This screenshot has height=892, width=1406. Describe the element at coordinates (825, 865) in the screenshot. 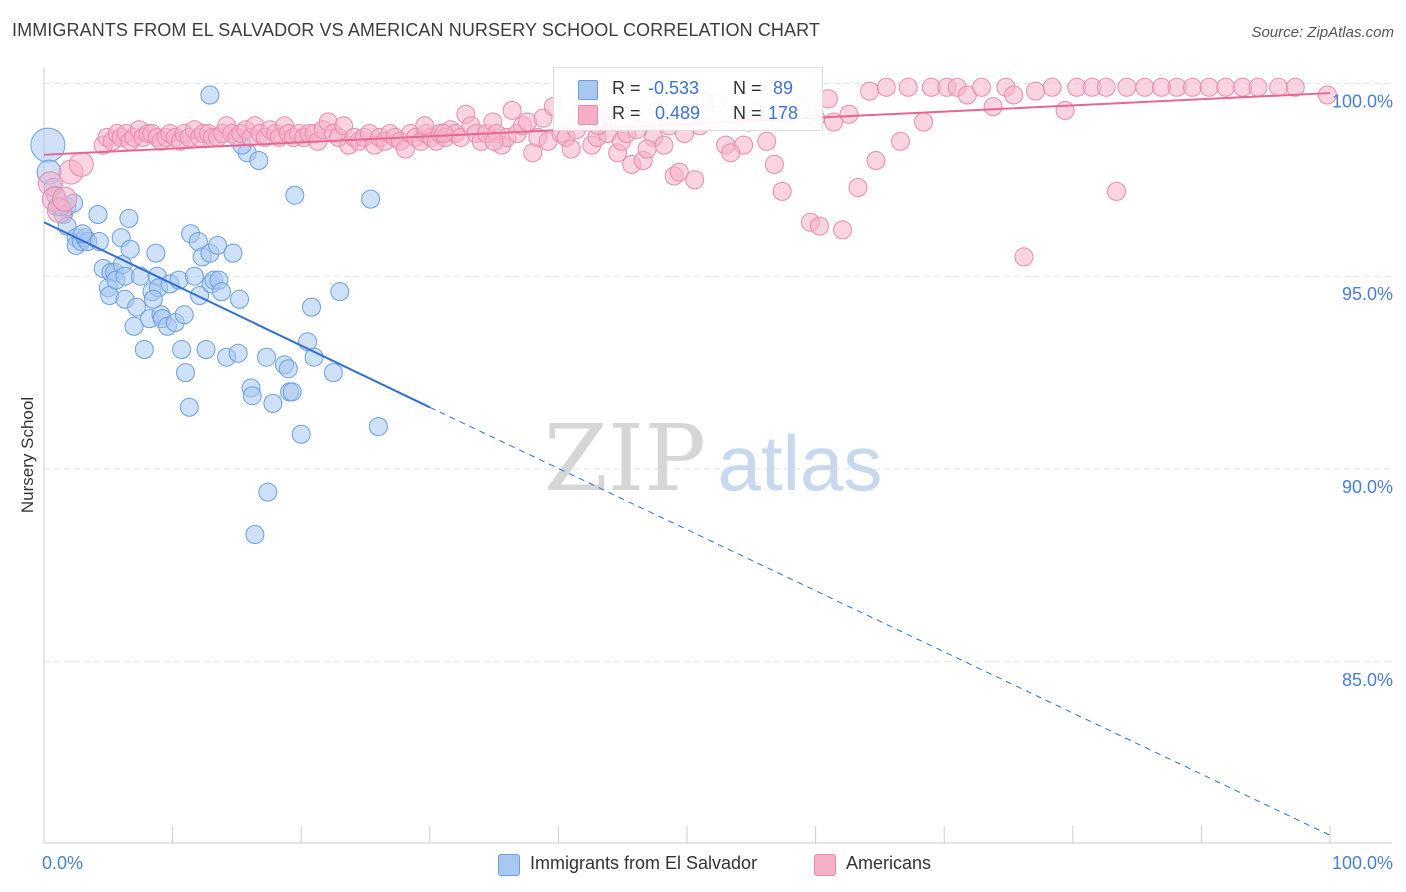

I see `bottom-legend-swatch-americans` at that location.